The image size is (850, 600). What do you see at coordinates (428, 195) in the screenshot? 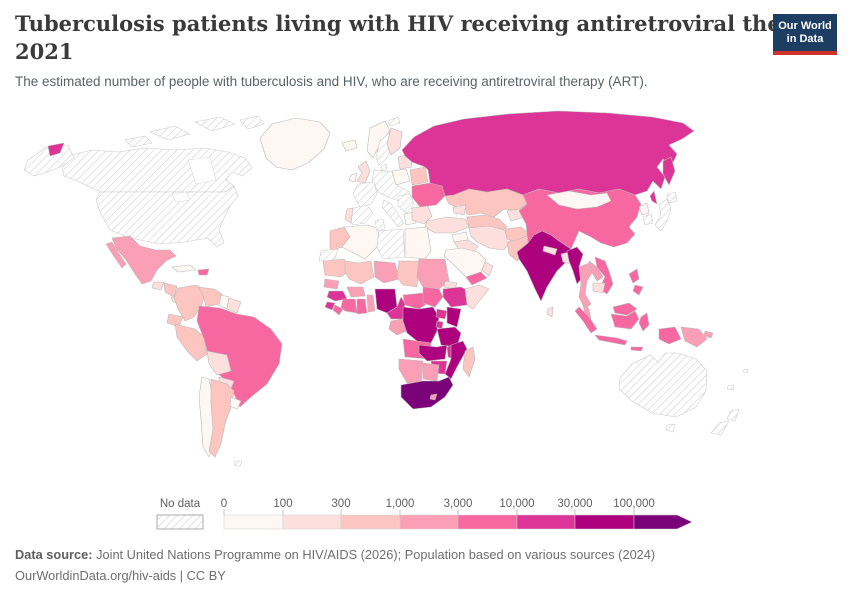
I see `country-ukraine` at bounding box center [428, 195].